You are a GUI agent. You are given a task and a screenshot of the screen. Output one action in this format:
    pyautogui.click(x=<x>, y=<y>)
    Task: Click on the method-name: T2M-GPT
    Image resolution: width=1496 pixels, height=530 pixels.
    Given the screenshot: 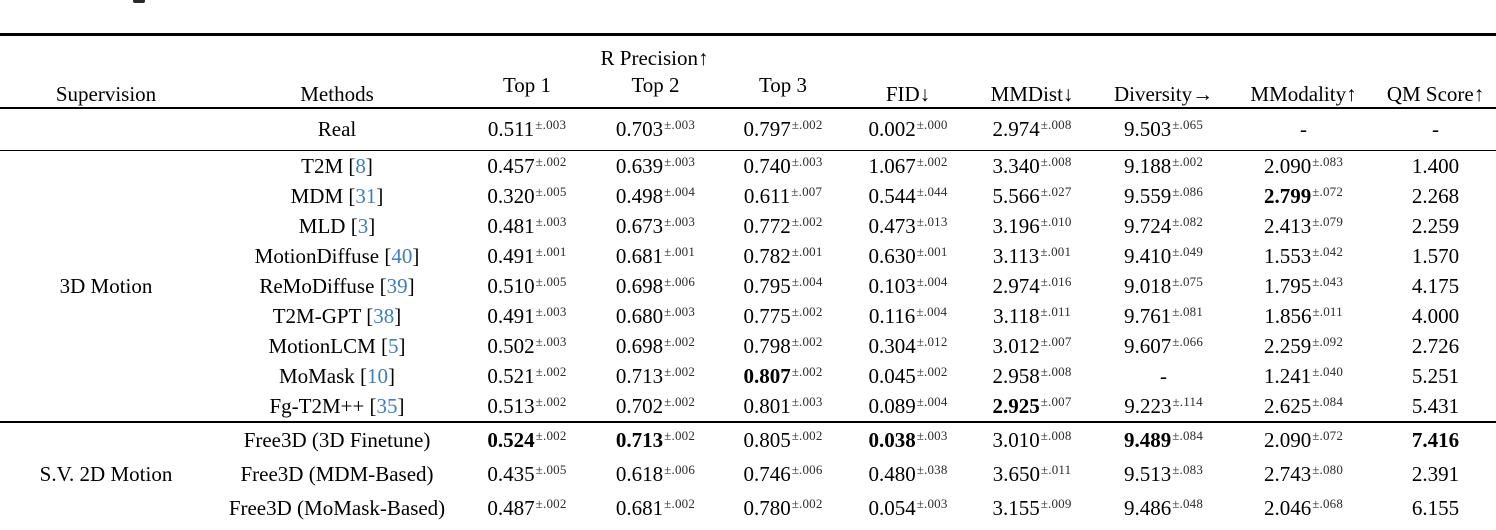 What is the action you would take?
    pyautogui.click(x=317, y=315)
    